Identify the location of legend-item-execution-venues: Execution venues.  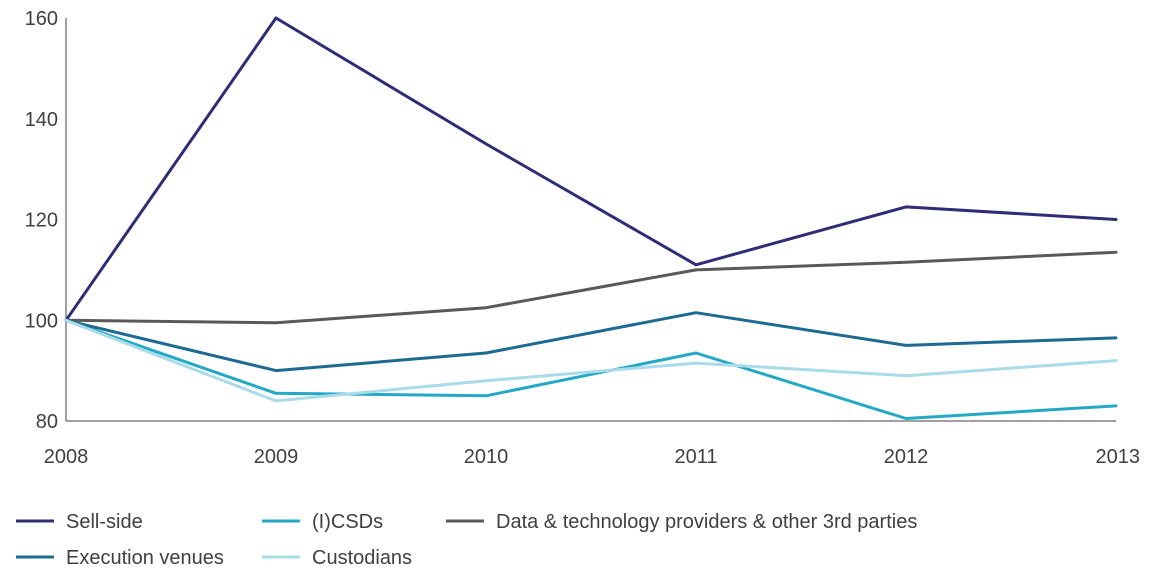
(120, 558).